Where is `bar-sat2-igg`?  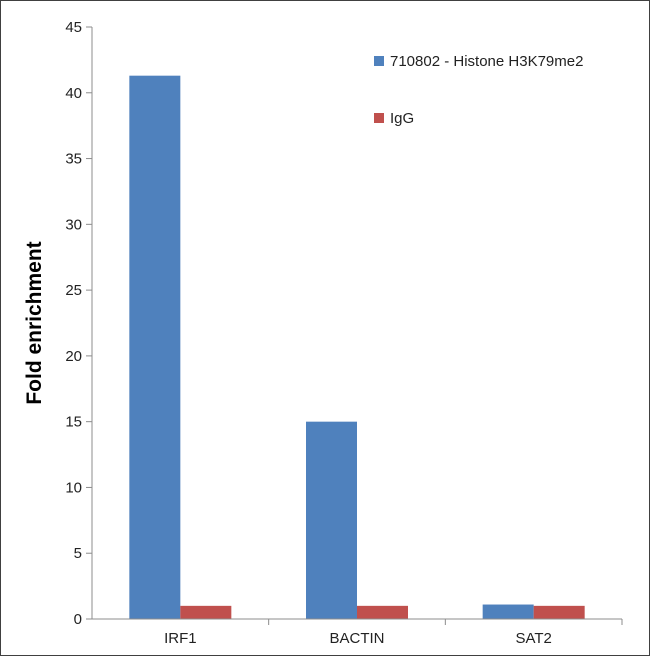 bar-sat2-igg is located at coordinates (559, 612).